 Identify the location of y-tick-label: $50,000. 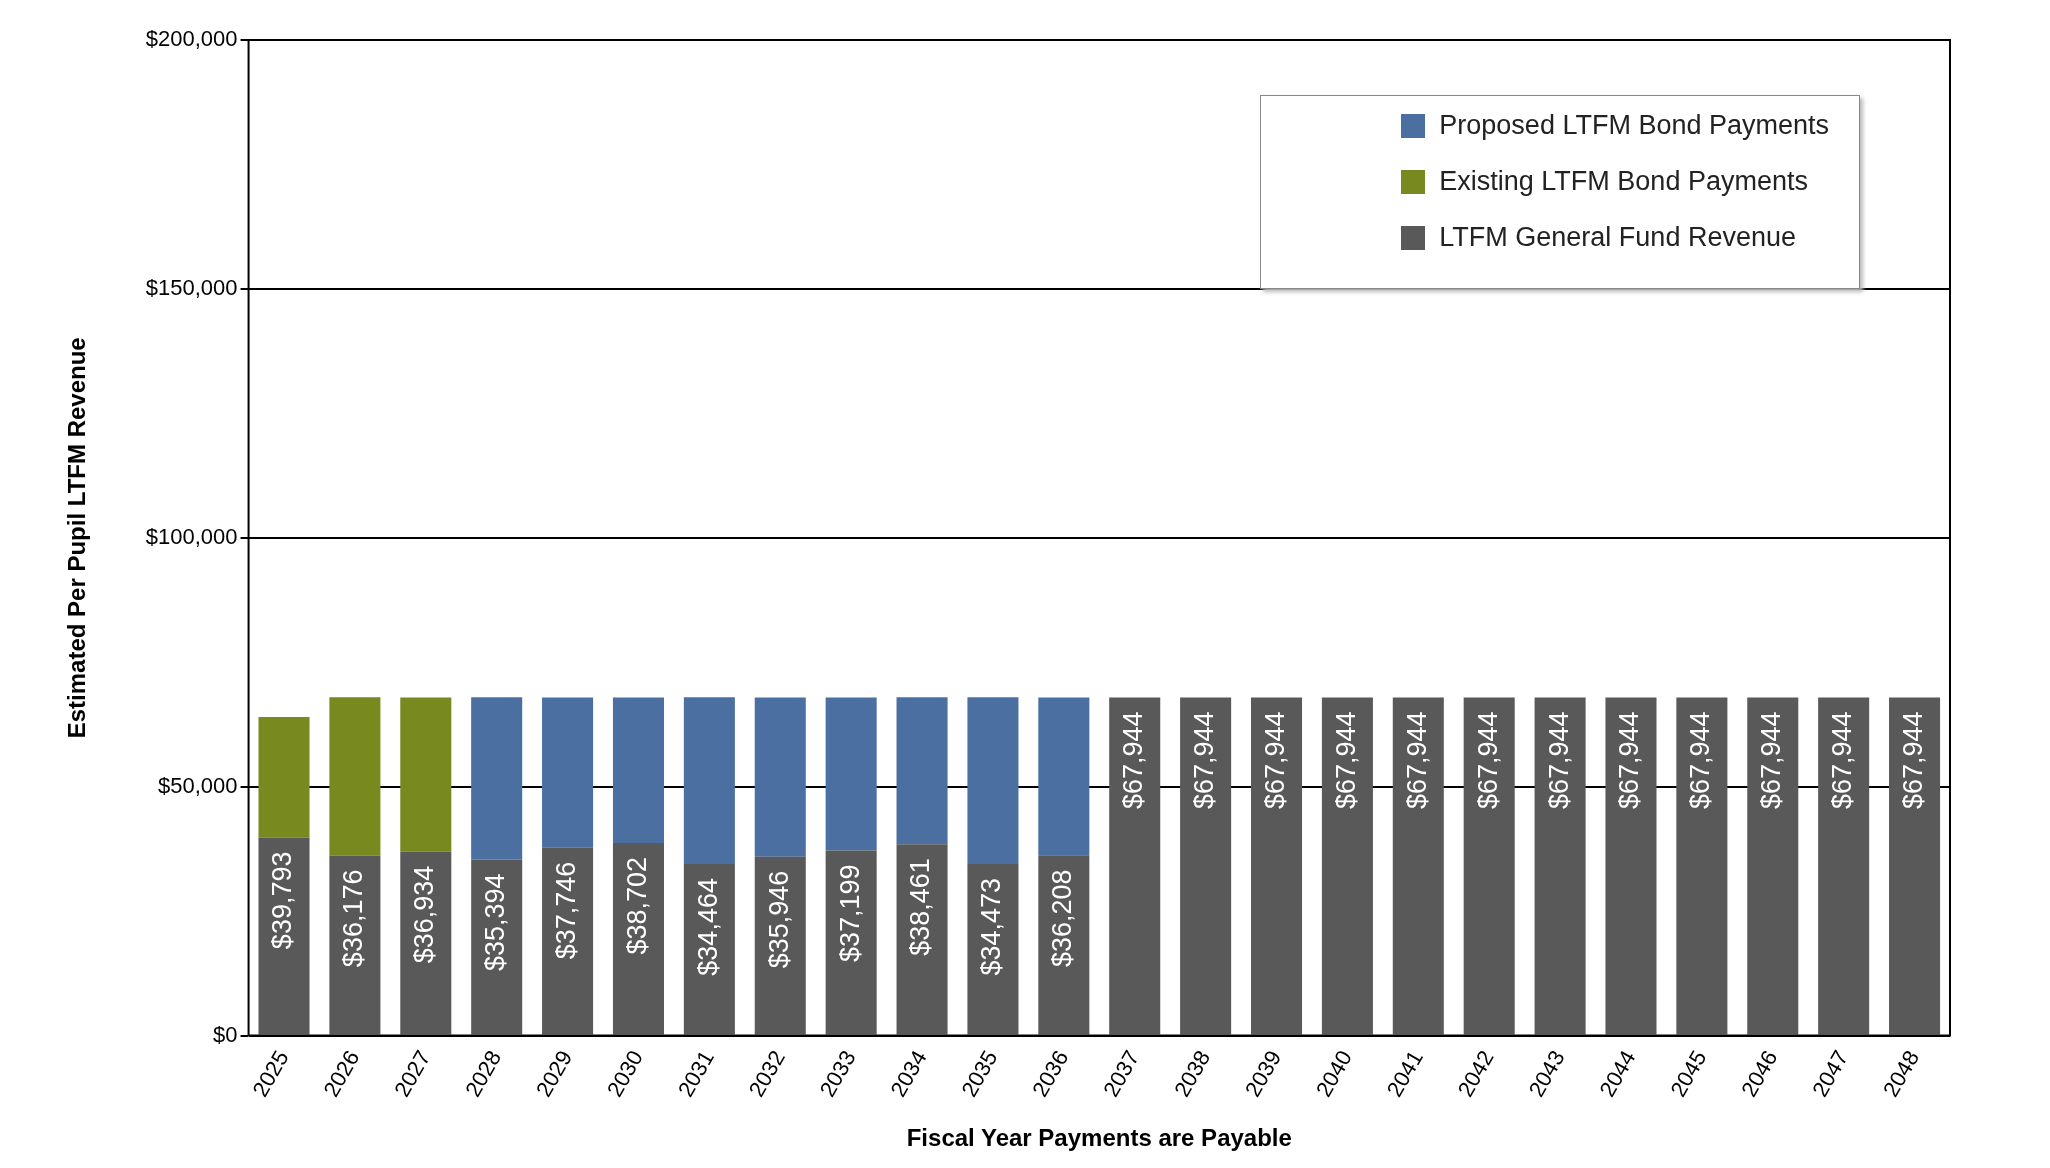
(198, 785).